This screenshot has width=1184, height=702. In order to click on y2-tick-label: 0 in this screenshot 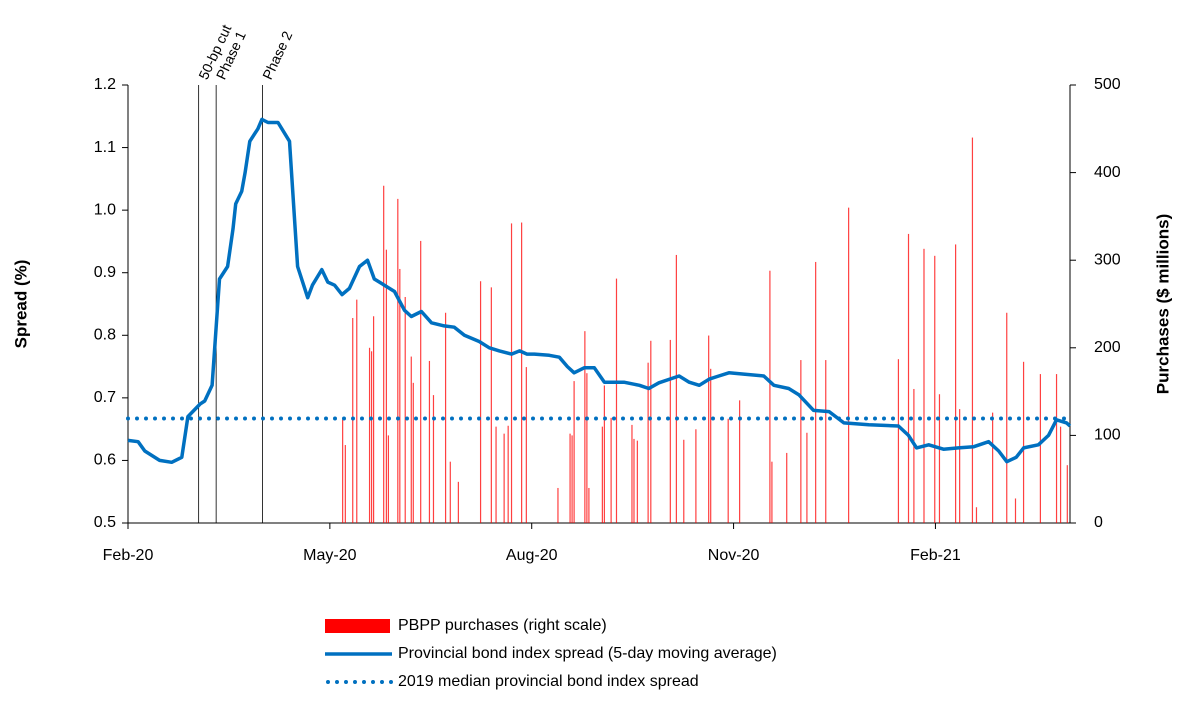, I will do `click(1098, 522)`.